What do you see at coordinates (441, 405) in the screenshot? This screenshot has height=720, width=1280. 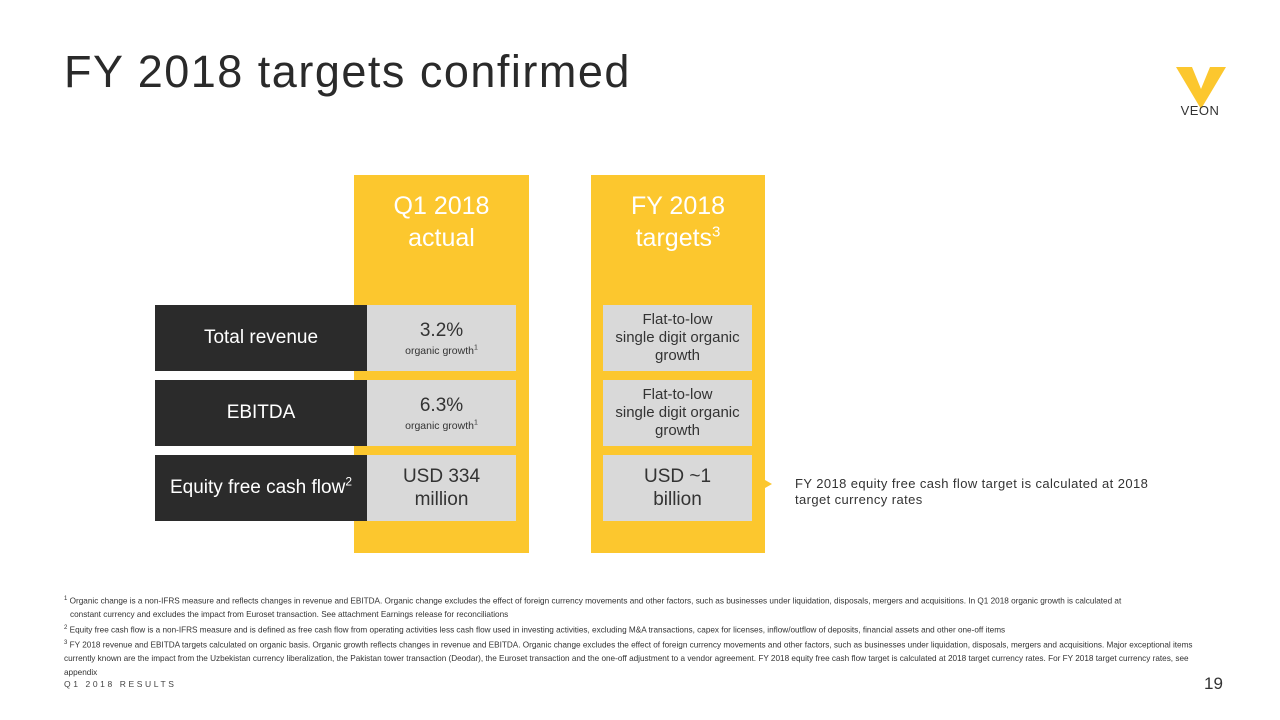 I see `cell-value: 6.3%` at bounding box center [441, 405].